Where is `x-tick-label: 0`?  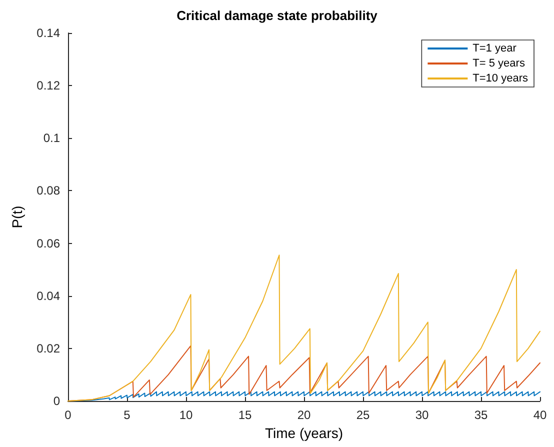
x-tick-label: 0 is located at coordinates (68, 415).